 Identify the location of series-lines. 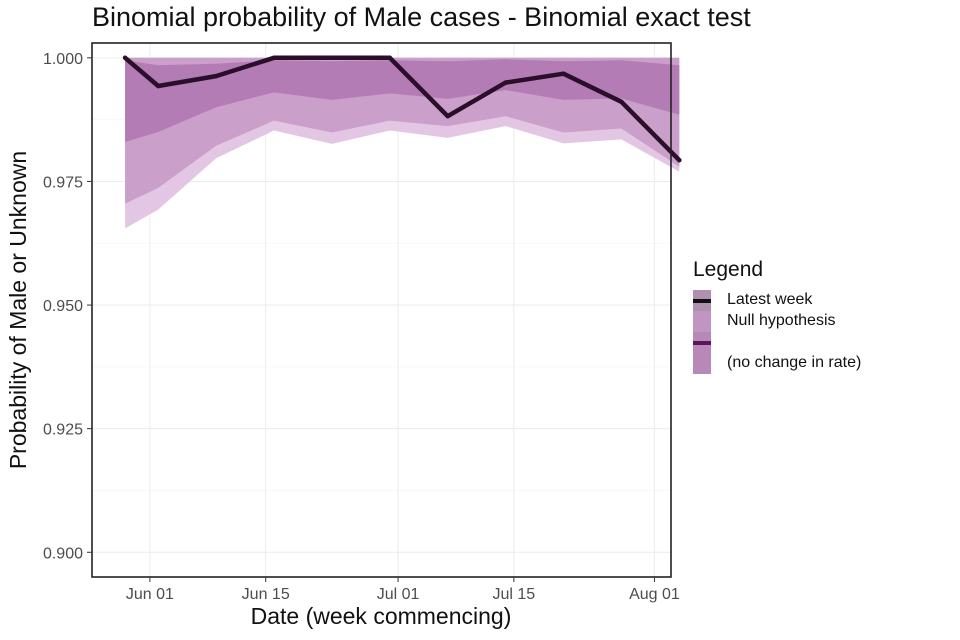
(402, 109).